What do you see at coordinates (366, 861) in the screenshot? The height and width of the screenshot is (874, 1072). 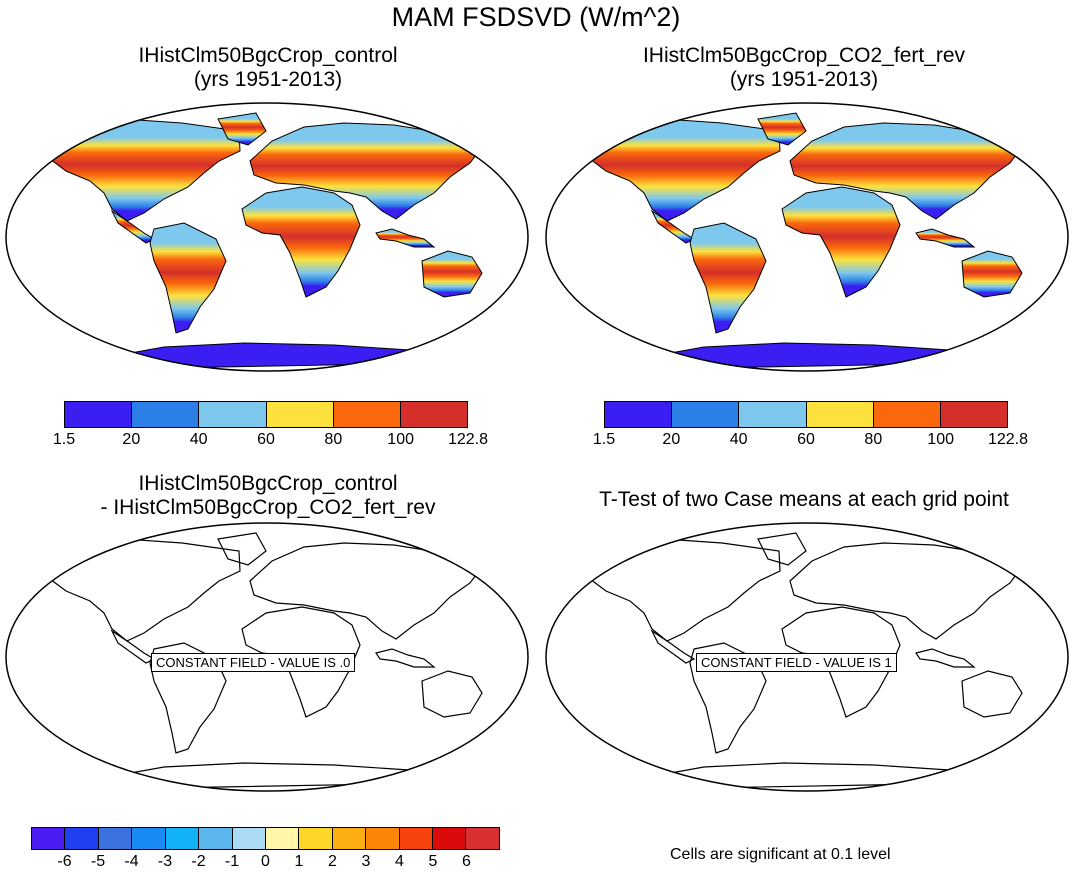 I see `colorbar-tick-label: 3` at bounding box center [366, 861].